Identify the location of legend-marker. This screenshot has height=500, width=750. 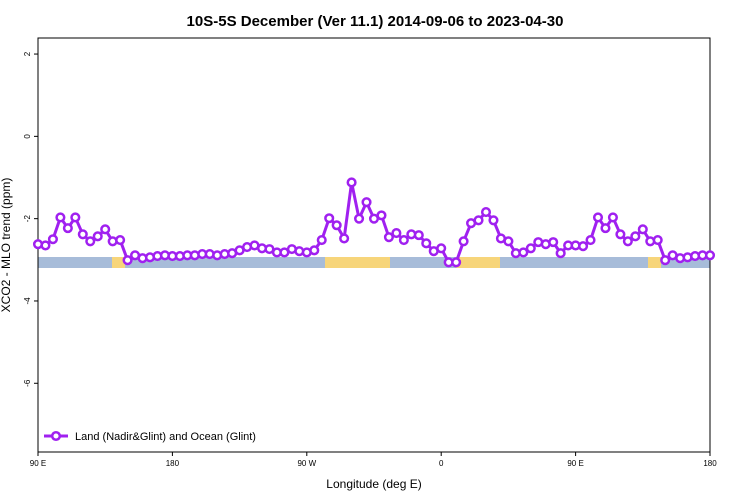
(56, 436).